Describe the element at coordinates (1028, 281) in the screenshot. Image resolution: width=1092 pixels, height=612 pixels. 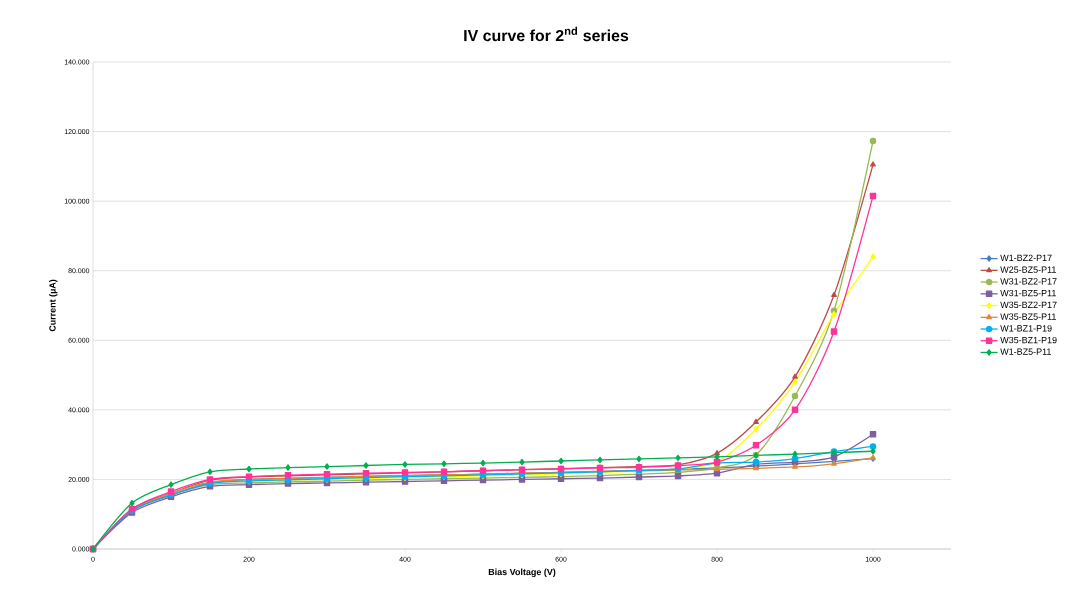
I see `legend-label: W31-BZ2-P17` at that location.